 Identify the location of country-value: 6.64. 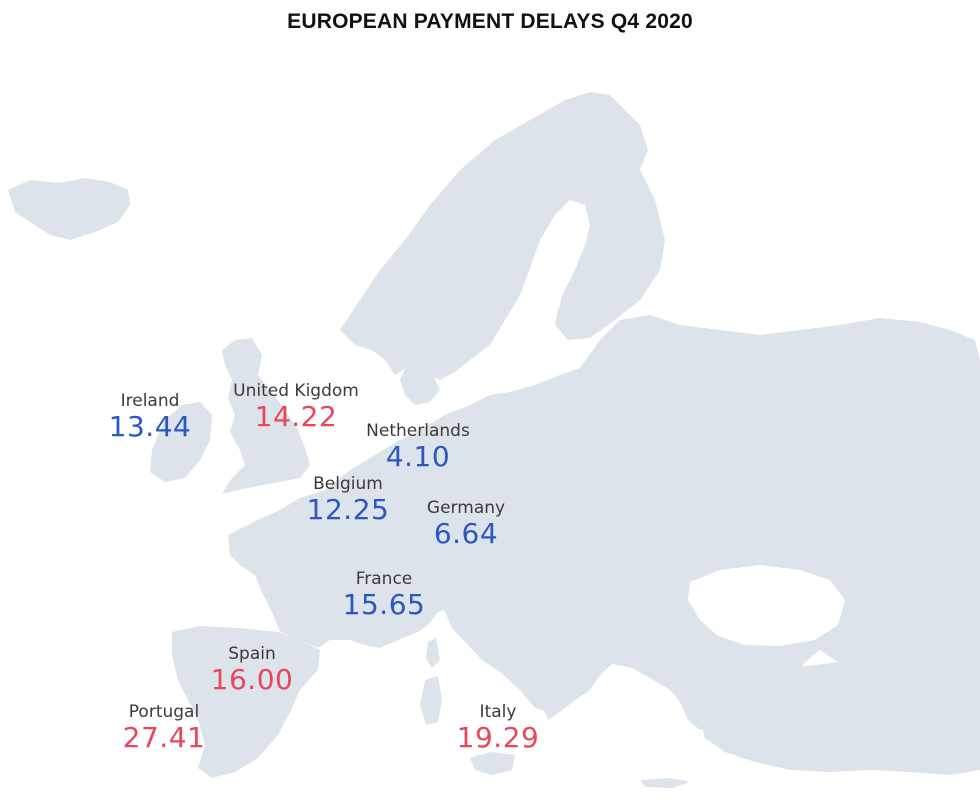
(466, 533).